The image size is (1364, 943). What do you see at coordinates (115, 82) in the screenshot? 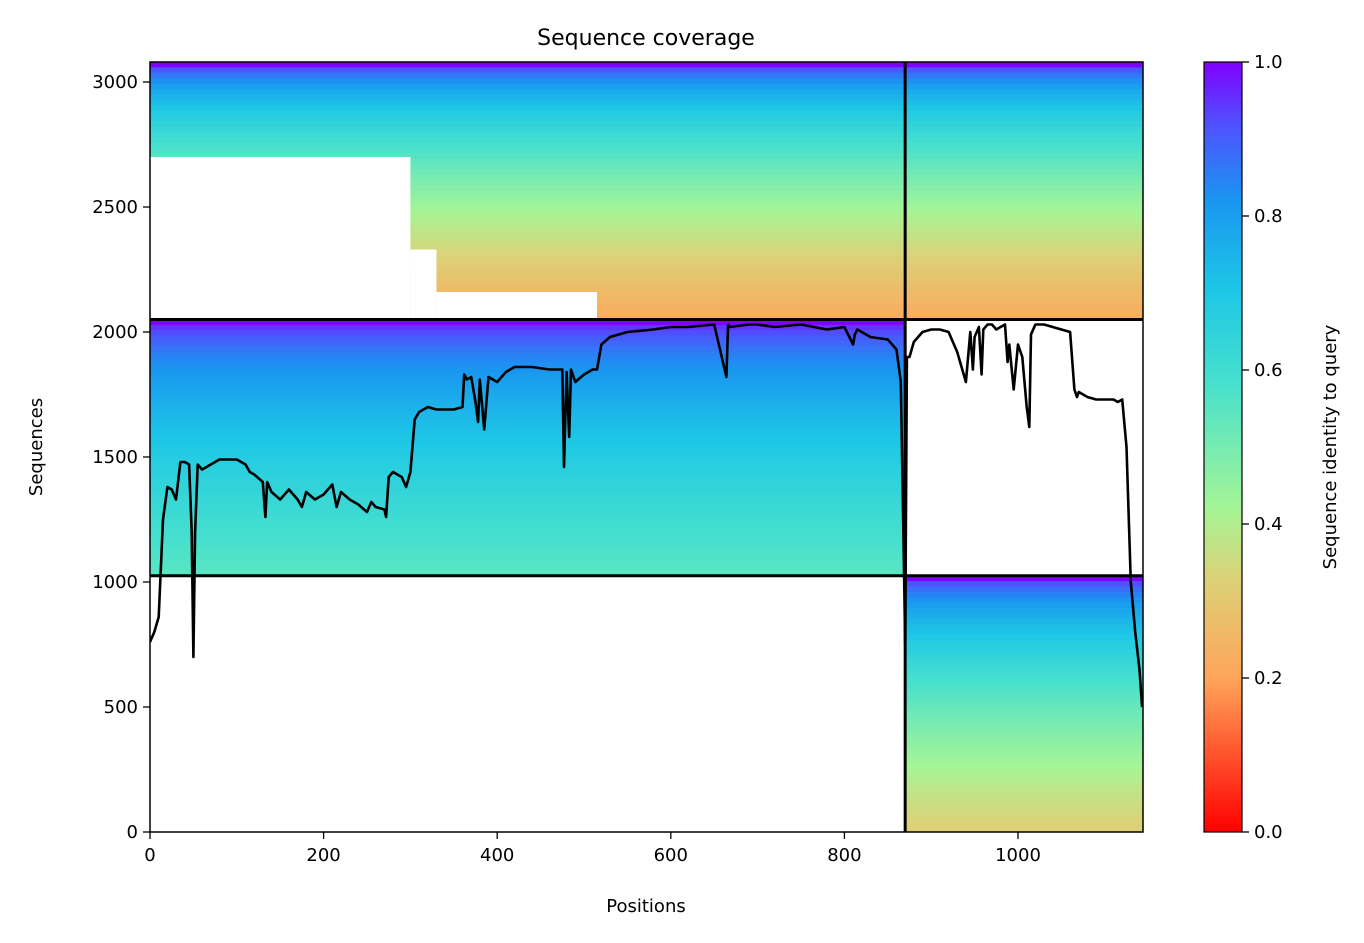
I see `y-tick-label: 3000` at bounding box center [115, 82].